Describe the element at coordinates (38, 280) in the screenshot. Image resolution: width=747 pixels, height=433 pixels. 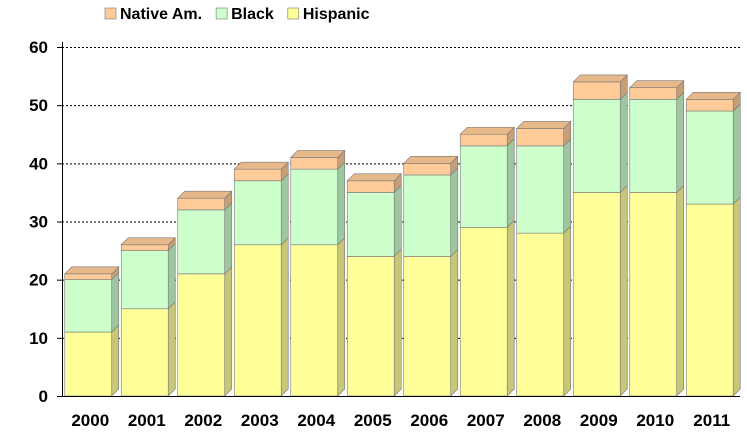
I see `y-tick-label: 20` at that location.